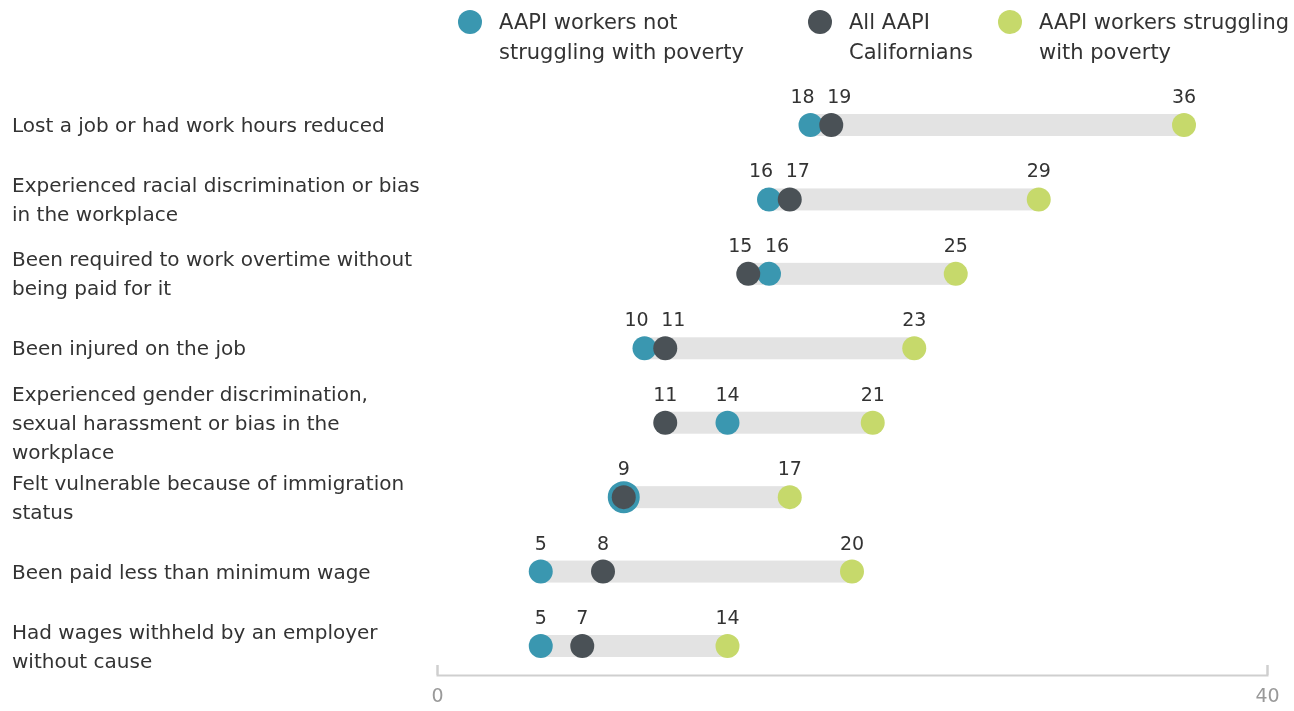 The height and width of the screenshot is (711, 1294). I want to click on legend-label: All AAPI Californians, so click(911, 37).